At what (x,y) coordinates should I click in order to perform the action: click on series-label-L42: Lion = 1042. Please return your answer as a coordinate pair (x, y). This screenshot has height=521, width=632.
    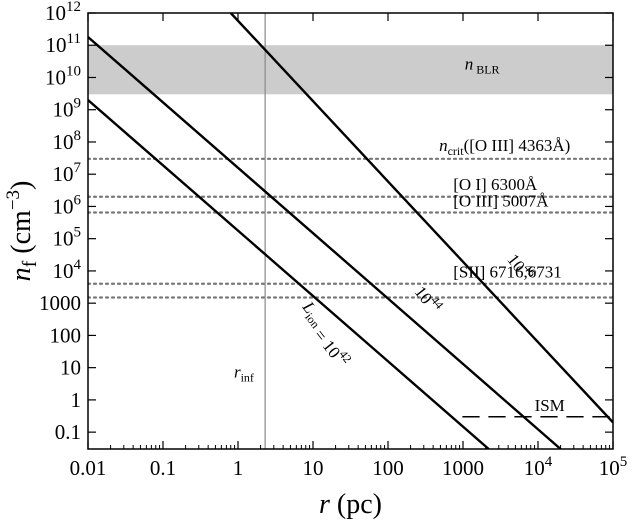
    Looking at the image, I should click on (325, 334).